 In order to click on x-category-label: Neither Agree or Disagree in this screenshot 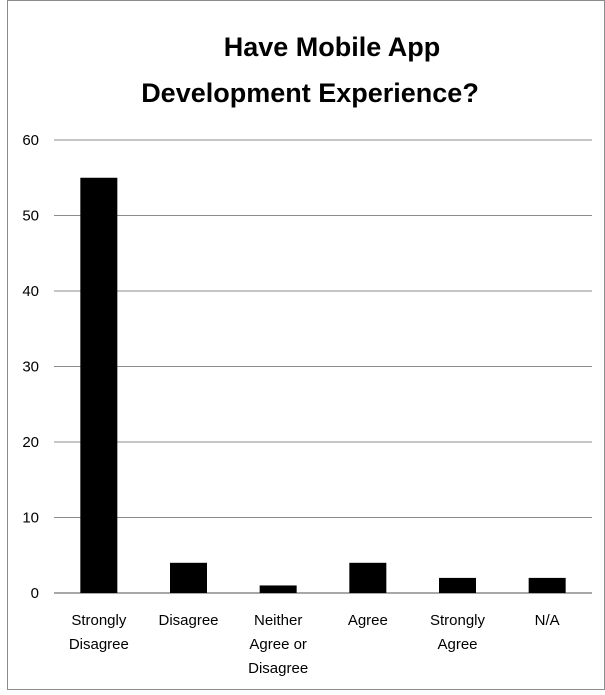, I will do `click(278, 644)`.